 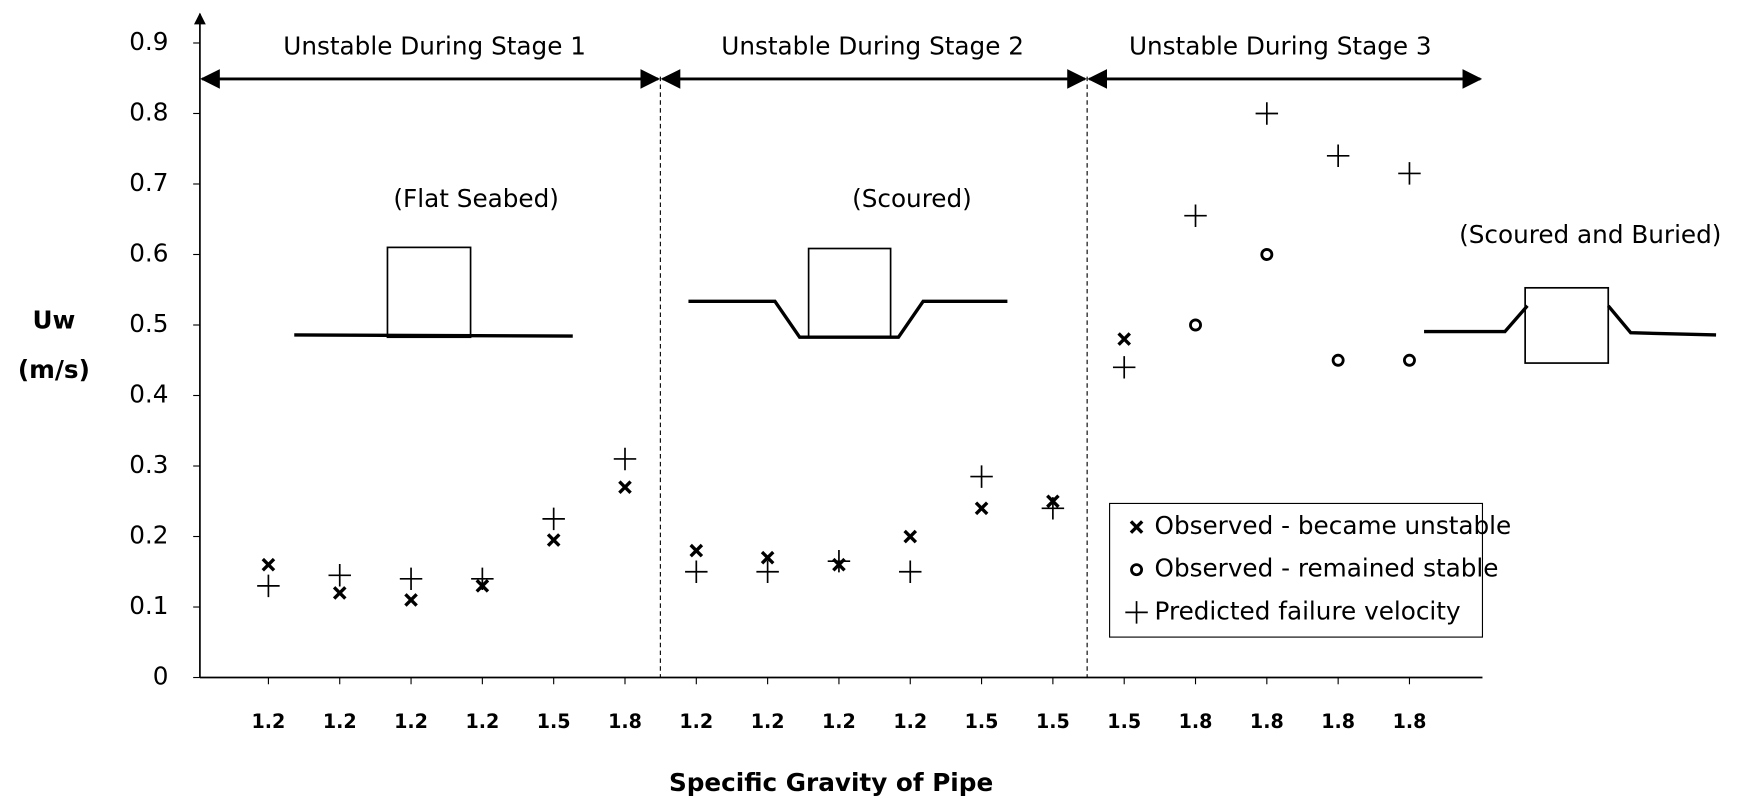 I want to click on legend-label: Observed - remained stable, so click(x=1327, y=568).